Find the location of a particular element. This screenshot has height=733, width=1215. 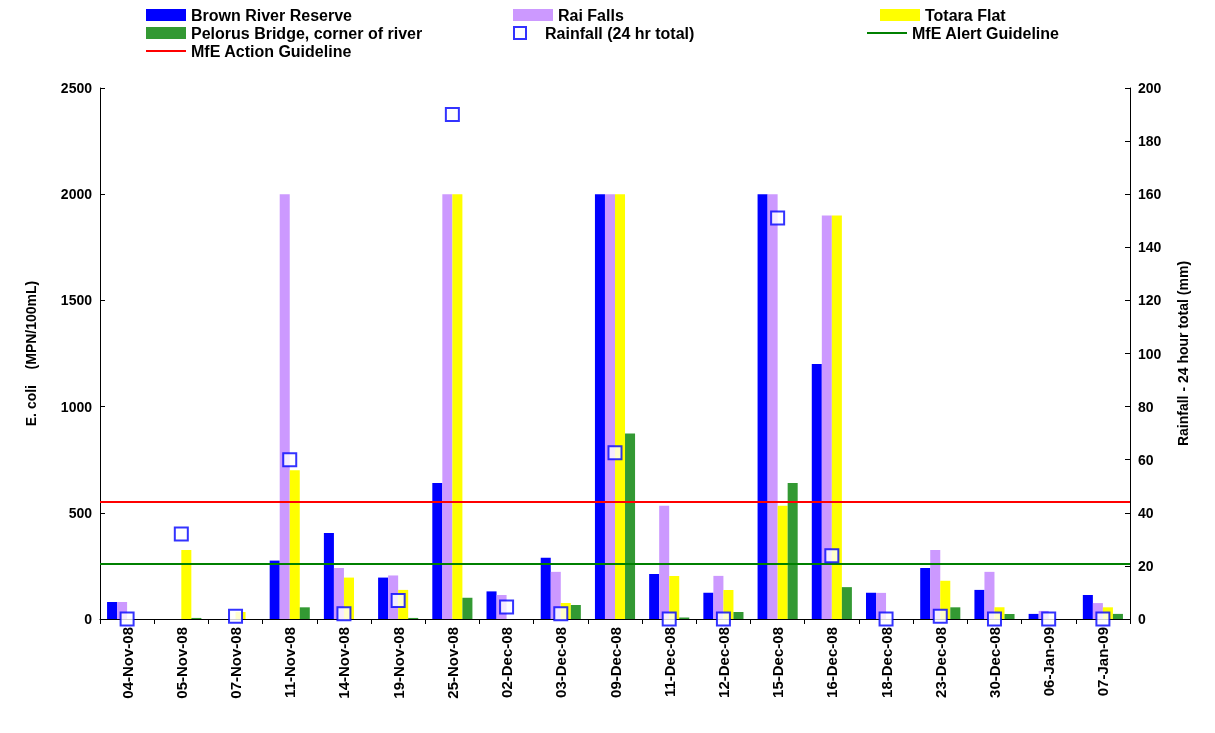

x-tick-label: 12-Dec-08 is located at coordinates (723, 662).